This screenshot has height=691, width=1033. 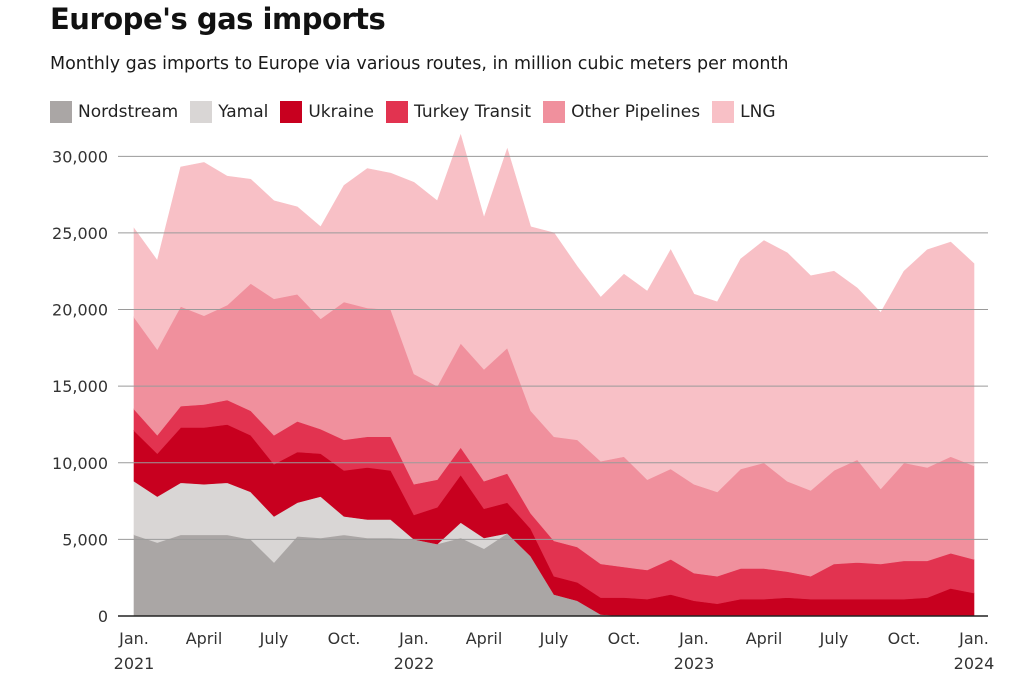 I want to click on x-tick-year: 2021, so click(x=134, y=663).